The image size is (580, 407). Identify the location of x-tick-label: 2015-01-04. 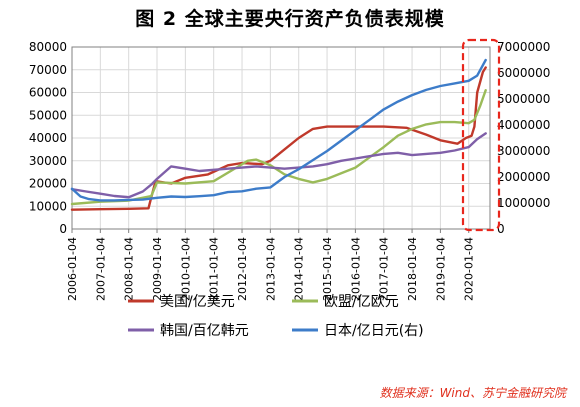
(327, 269).